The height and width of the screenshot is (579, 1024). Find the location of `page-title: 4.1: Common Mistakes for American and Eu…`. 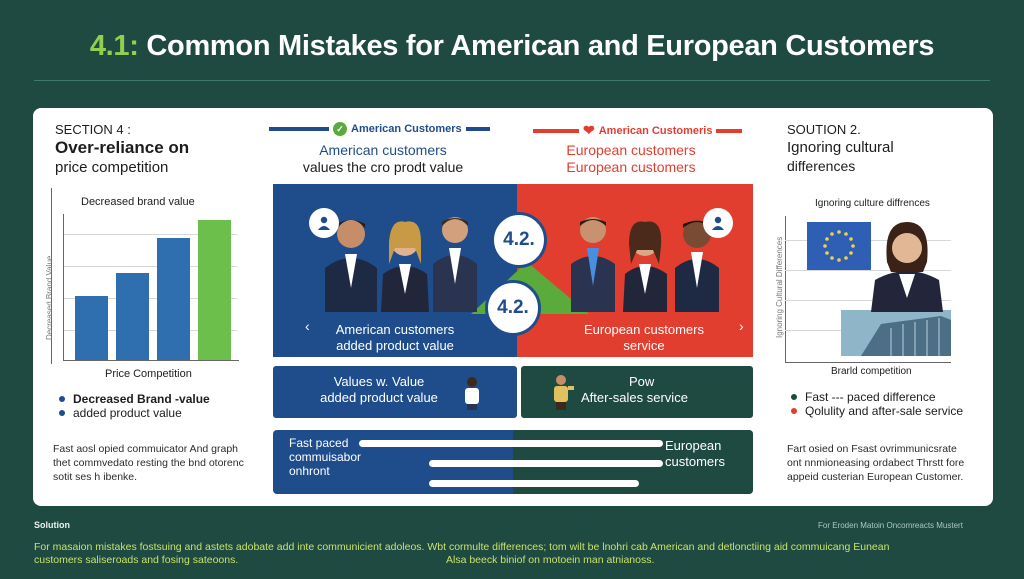

page-title: 4.1: Common Mistakes for American and Eu… is located at coordinates (512, 46).